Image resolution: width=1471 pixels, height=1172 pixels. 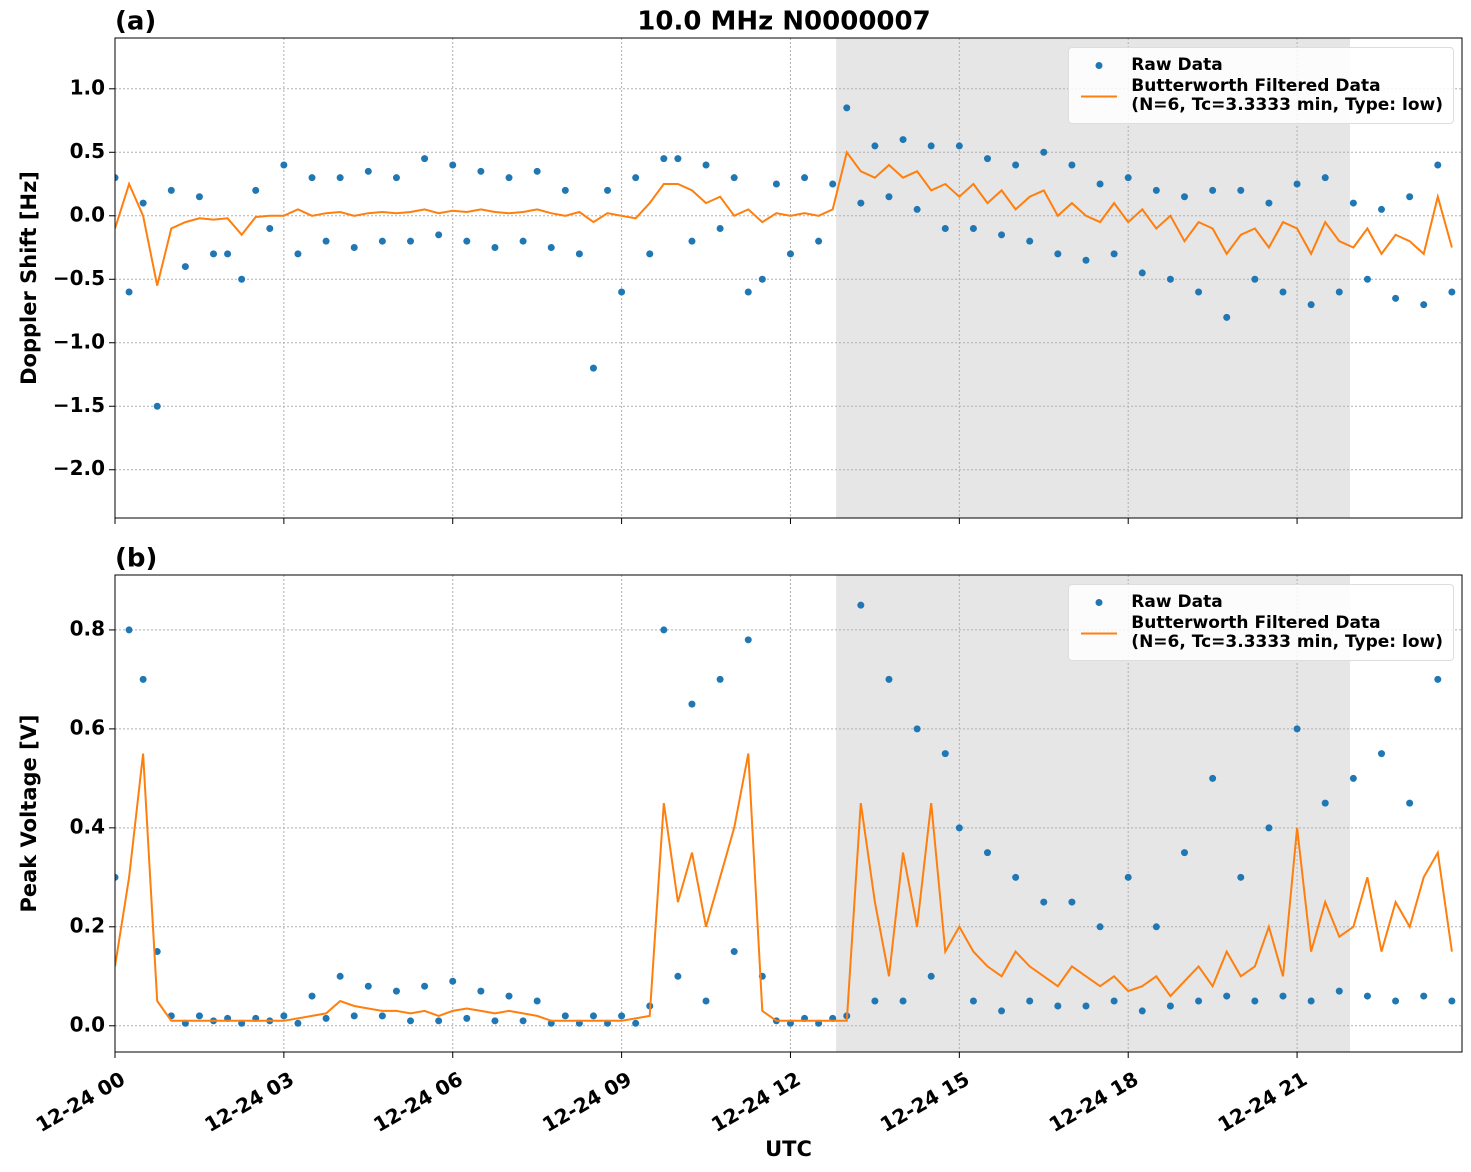 What do you see at coordinates (87, 87) in the screenshot?
I see `y-tick-label: 1.0` at bounding box center [87, 87].